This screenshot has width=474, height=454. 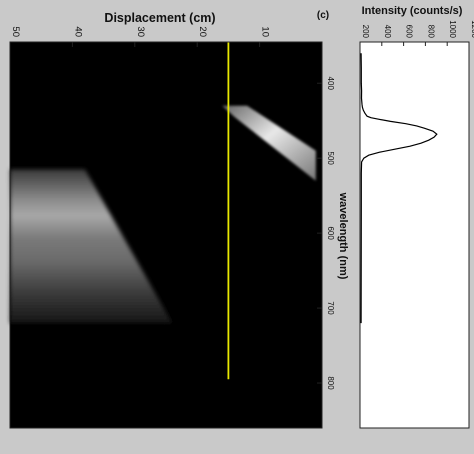 I want to click on heatmap-x-tick-label: 10, so click(x=265, y=31).